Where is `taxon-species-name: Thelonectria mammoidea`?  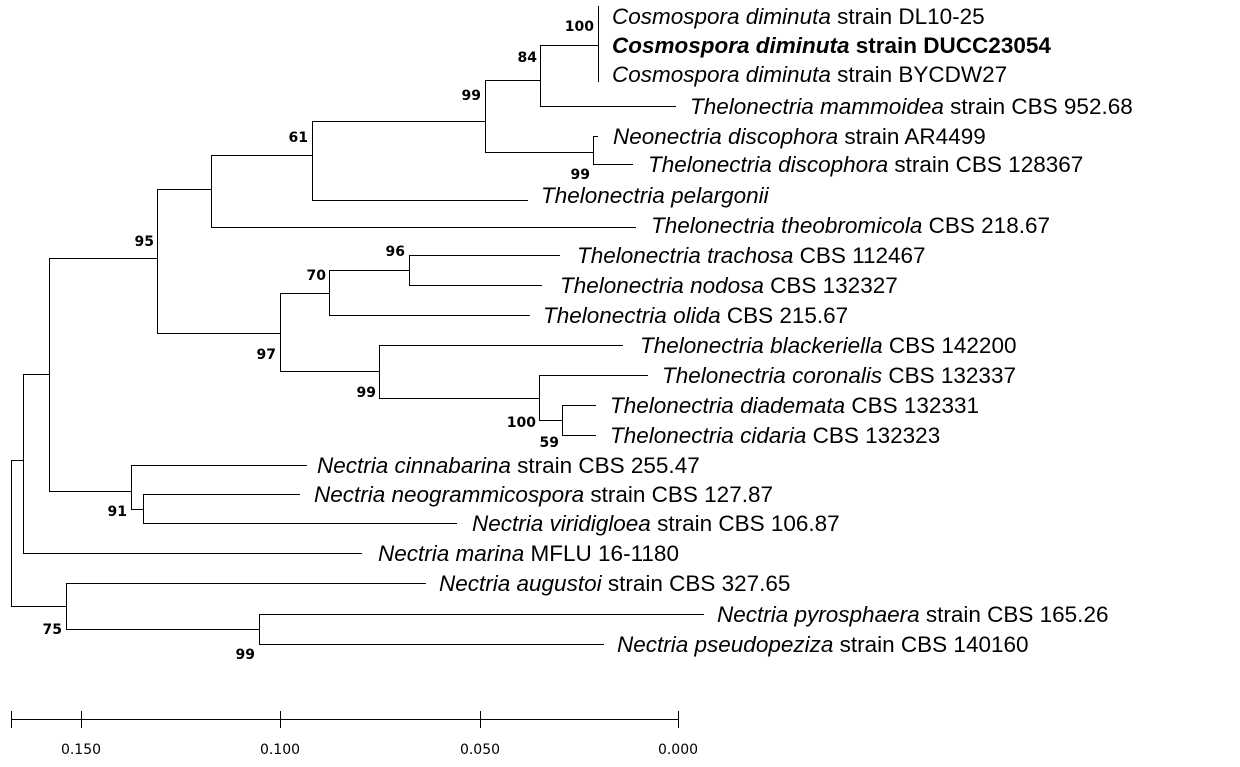 taxon-species-name: Thelonectria mammoidea is located at coordinates (817, 106).